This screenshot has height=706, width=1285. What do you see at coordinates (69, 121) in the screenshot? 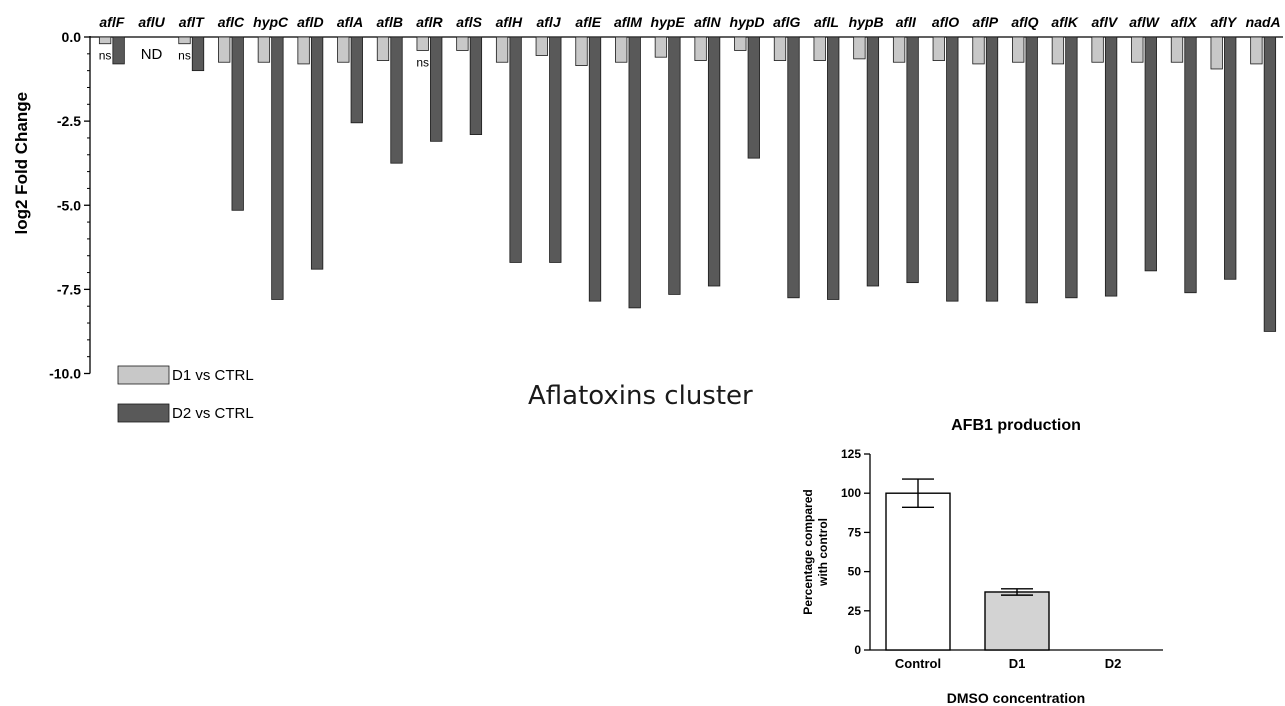
I see `y-tick-label: -2.5` at bounding box center [69, 121].